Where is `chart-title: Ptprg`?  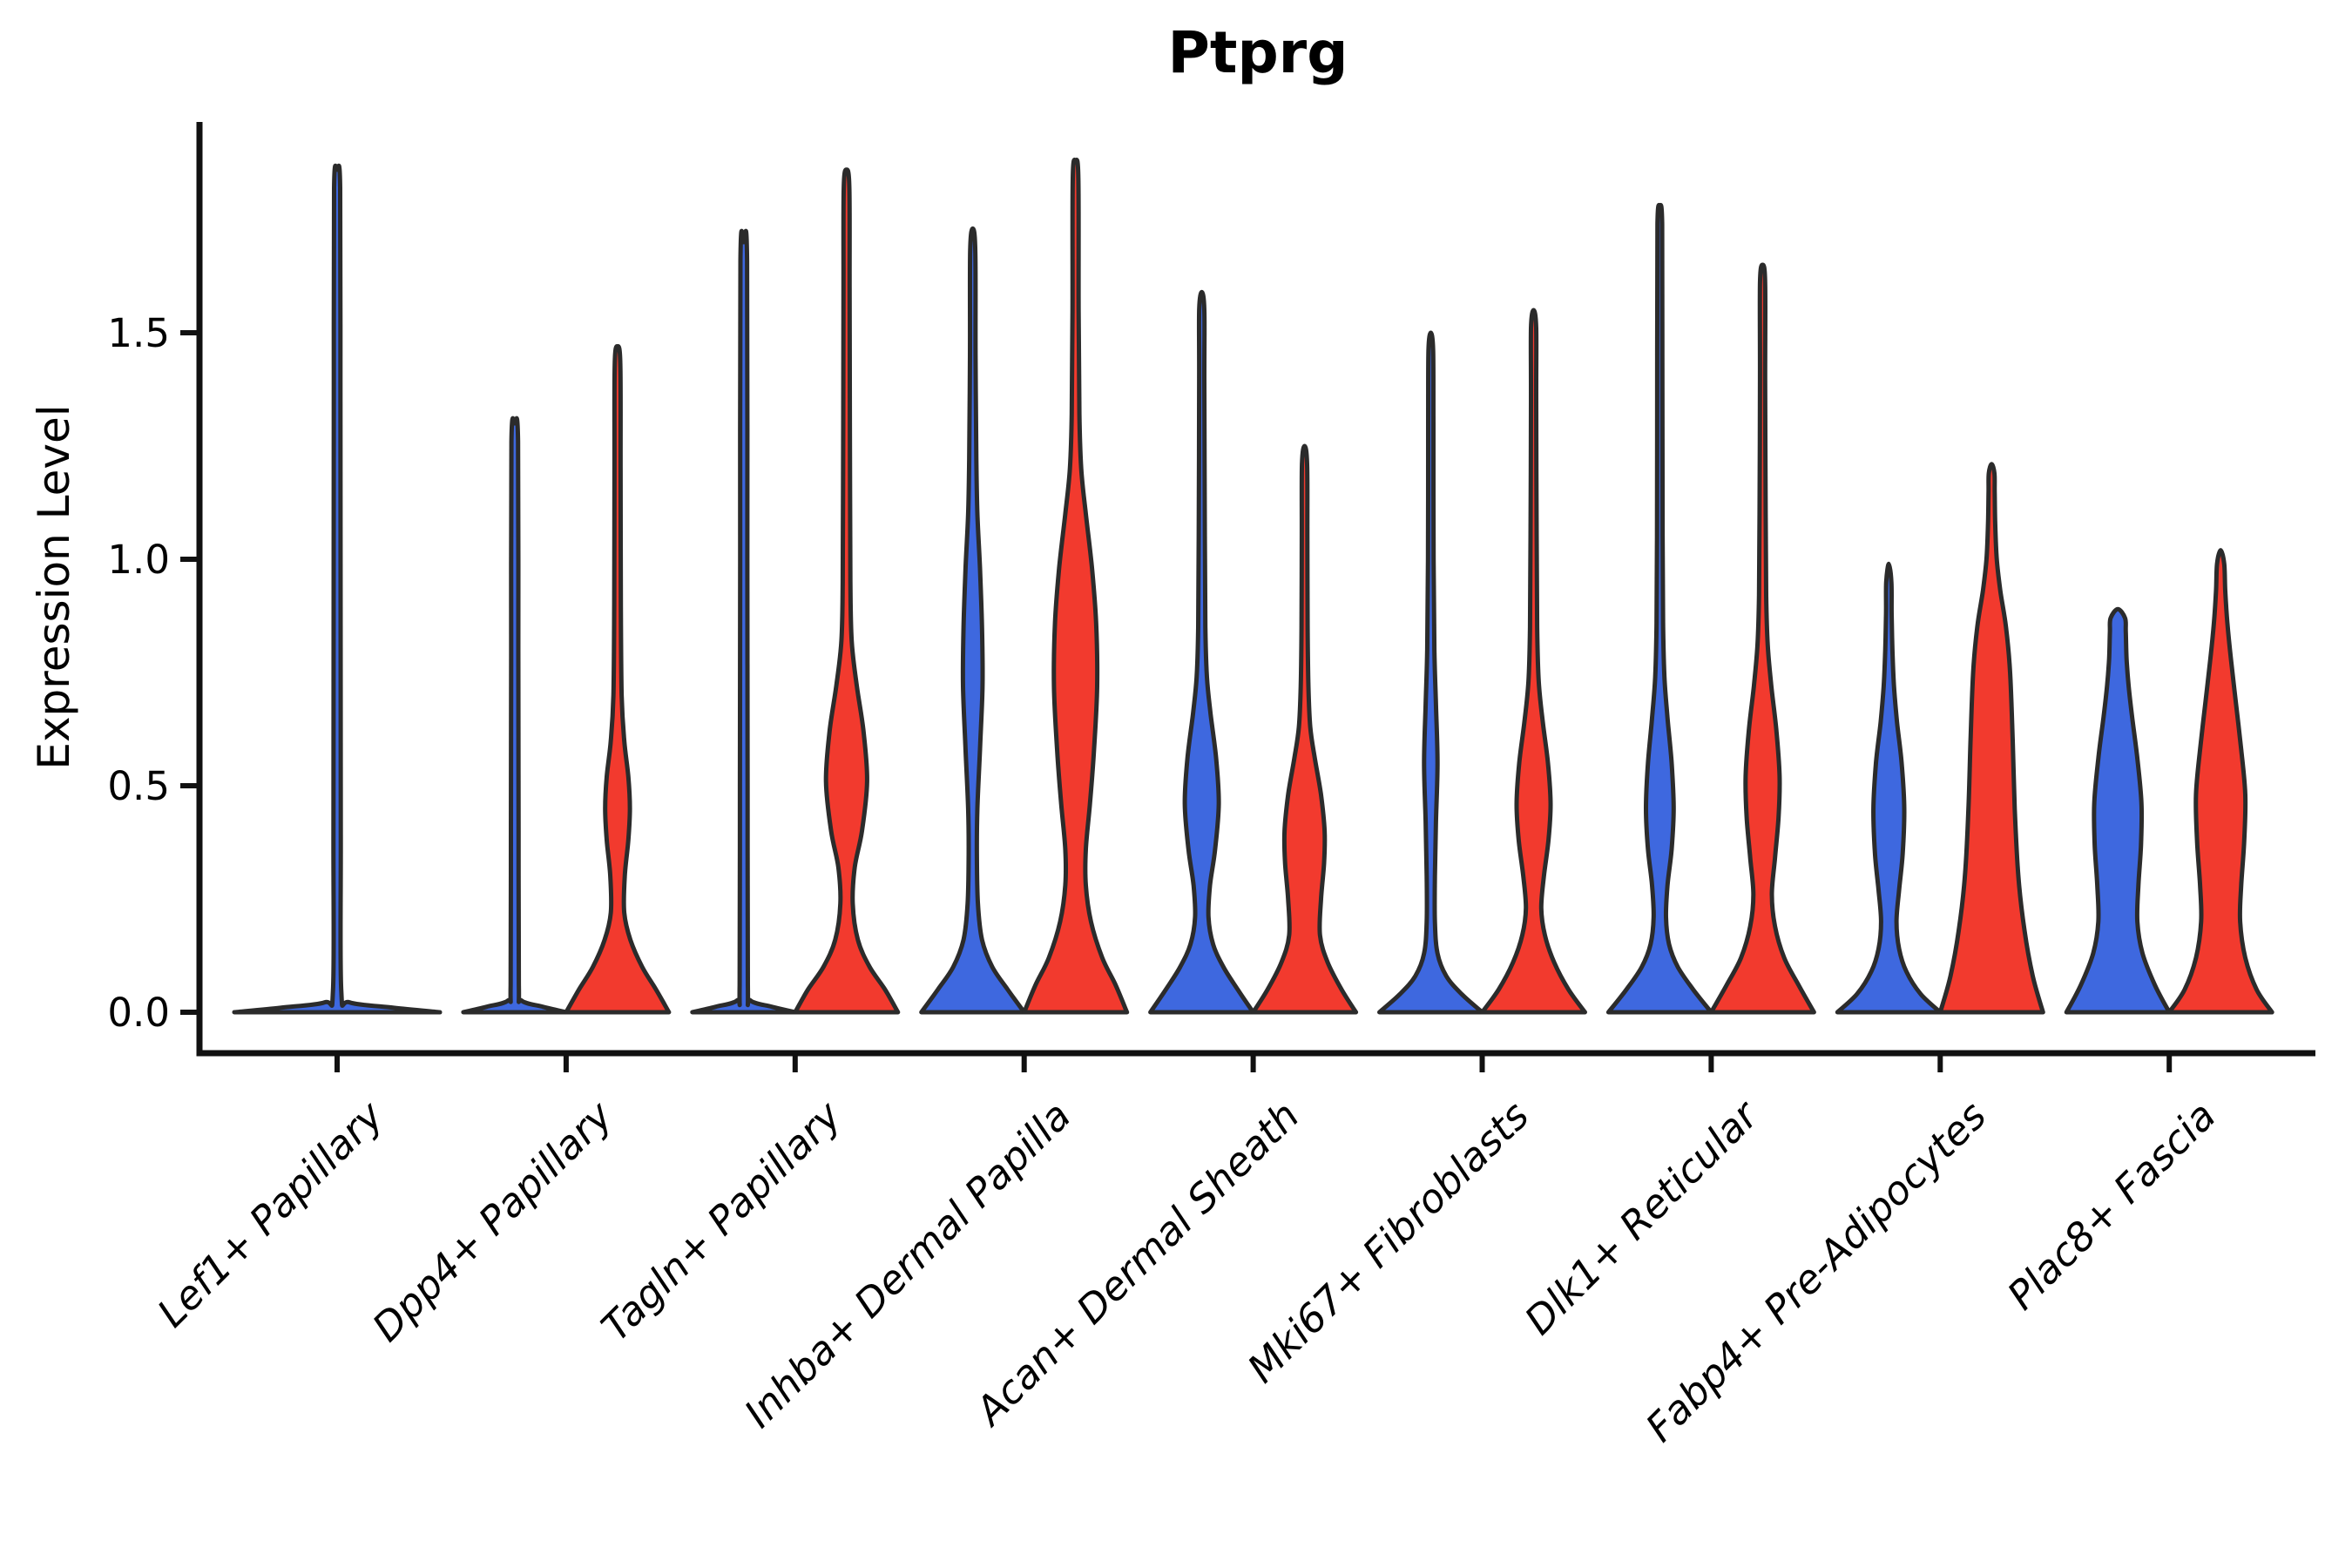 chart-title: Ptprg is located at coordinates (1257, 52).